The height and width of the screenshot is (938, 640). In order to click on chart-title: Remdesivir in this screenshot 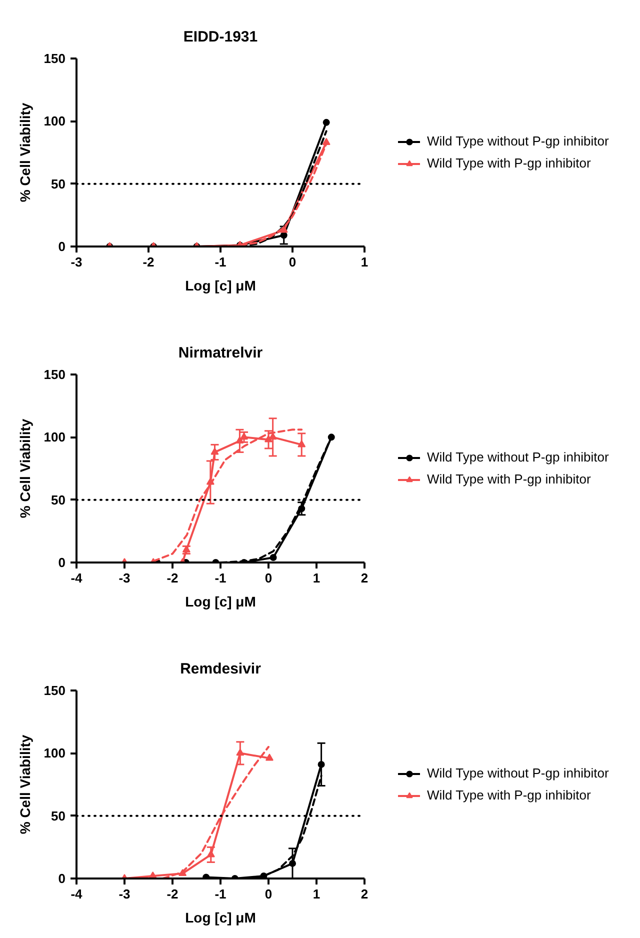, I will do `click(221, 669)`.